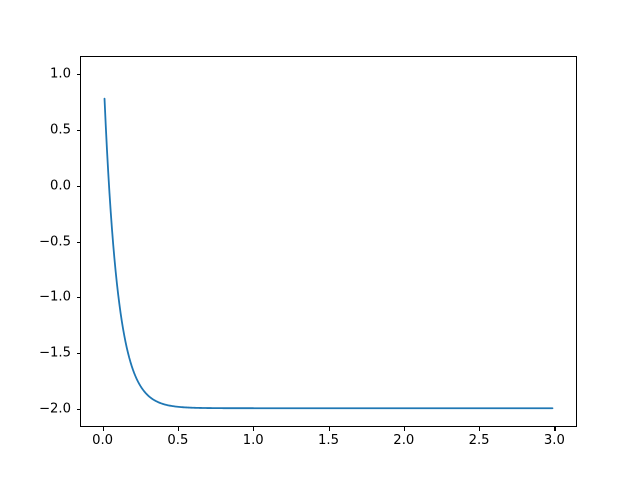  I want to click on y-tick-label: 0.0, so click(60, 186).